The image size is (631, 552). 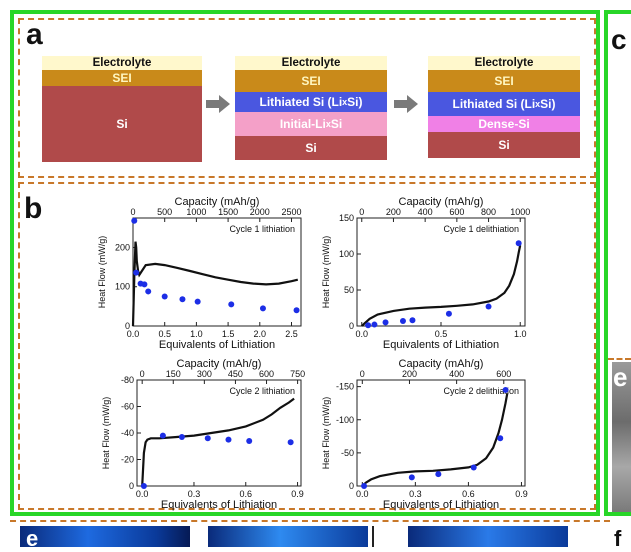 What do you see at coordinates (204, 374) in the screenshot?
I see `top-tick-label: 300` at bounding box center [204, 374].